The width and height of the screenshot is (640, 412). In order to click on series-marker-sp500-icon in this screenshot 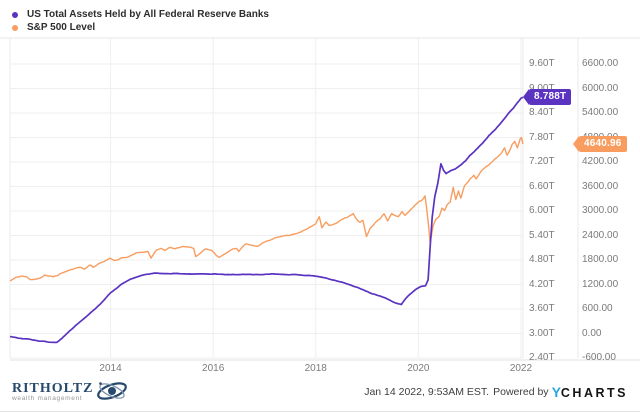, I will do `click(15, 27)`.